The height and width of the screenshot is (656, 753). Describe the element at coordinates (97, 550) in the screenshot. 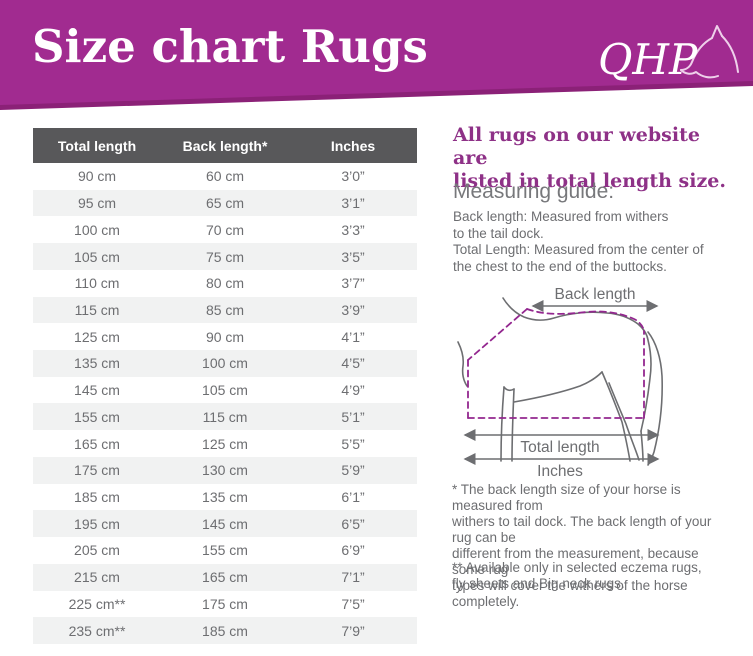

I see `table-cell: 205 cm` at that location.